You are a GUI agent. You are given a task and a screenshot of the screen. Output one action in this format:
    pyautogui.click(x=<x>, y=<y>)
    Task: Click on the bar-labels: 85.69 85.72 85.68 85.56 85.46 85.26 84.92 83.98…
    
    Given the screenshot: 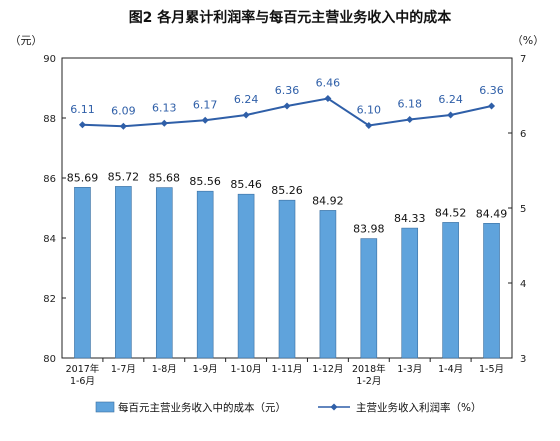 What is the action you would take?
    pyautogui.click(x=287, y=202)
    